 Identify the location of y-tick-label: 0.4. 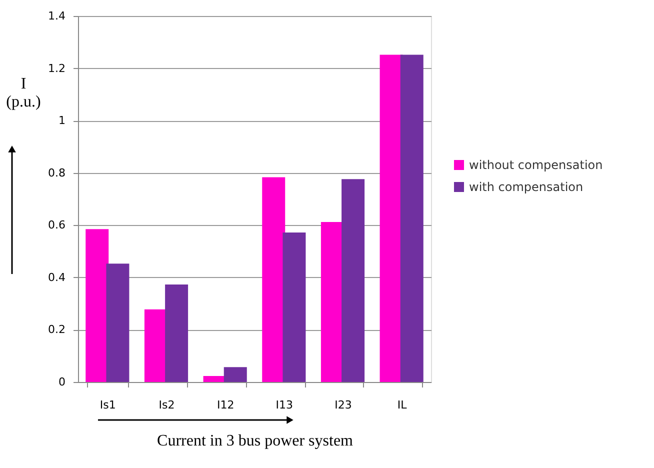
(57, 277).